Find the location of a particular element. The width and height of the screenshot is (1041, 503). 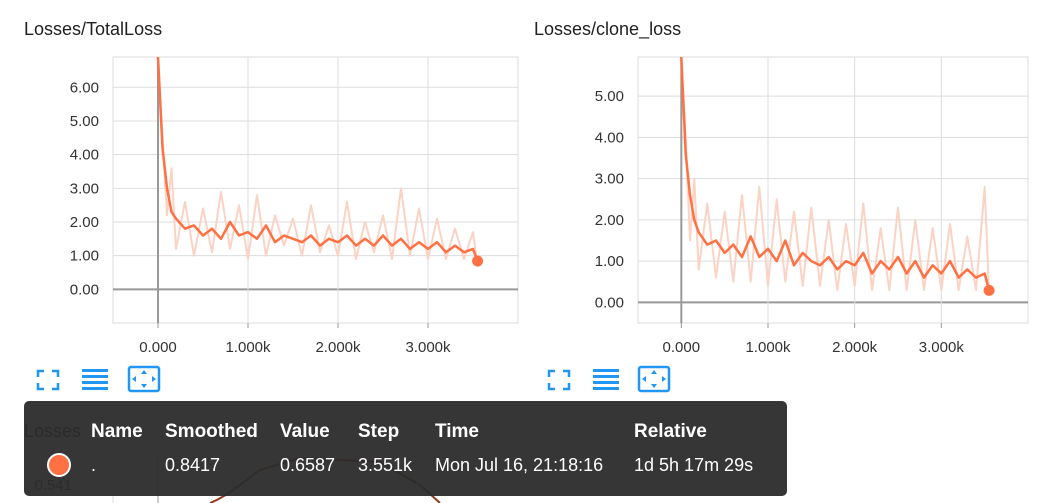

series-swatch is located at coordinates (59, 465).